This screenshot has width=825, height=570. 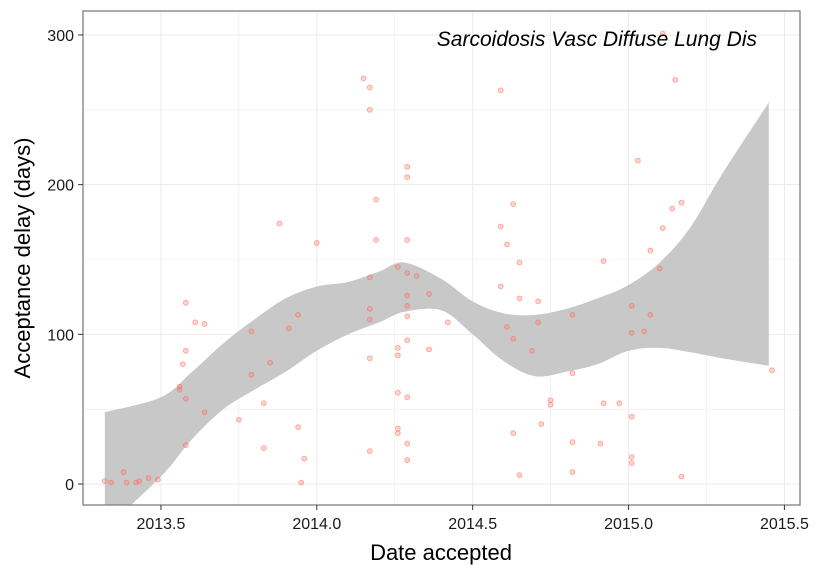 I want to click on y-tick-label: 100, so click(x=60, y=335).